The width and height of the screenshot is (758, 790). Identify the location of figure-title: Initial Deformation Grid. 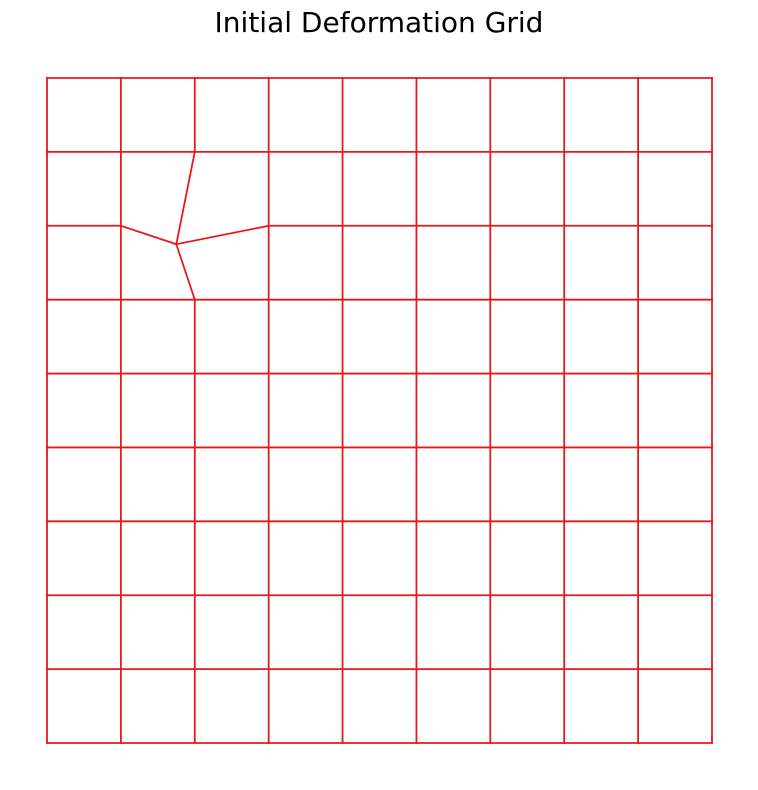
(379, 22).